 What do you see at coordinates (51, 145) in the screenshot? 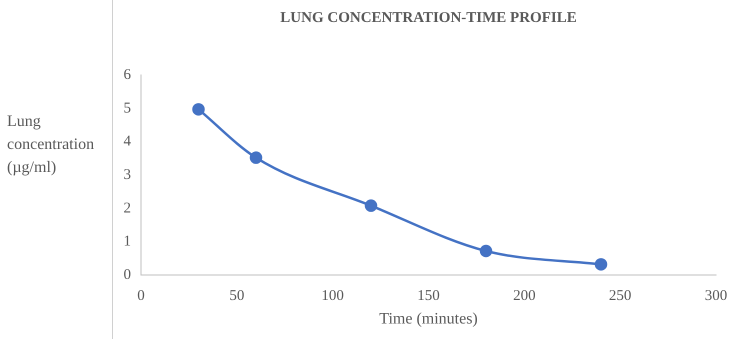
I see `y-axis-title: Lung concentration (µg/ml)` at bounding box center [51, 145].